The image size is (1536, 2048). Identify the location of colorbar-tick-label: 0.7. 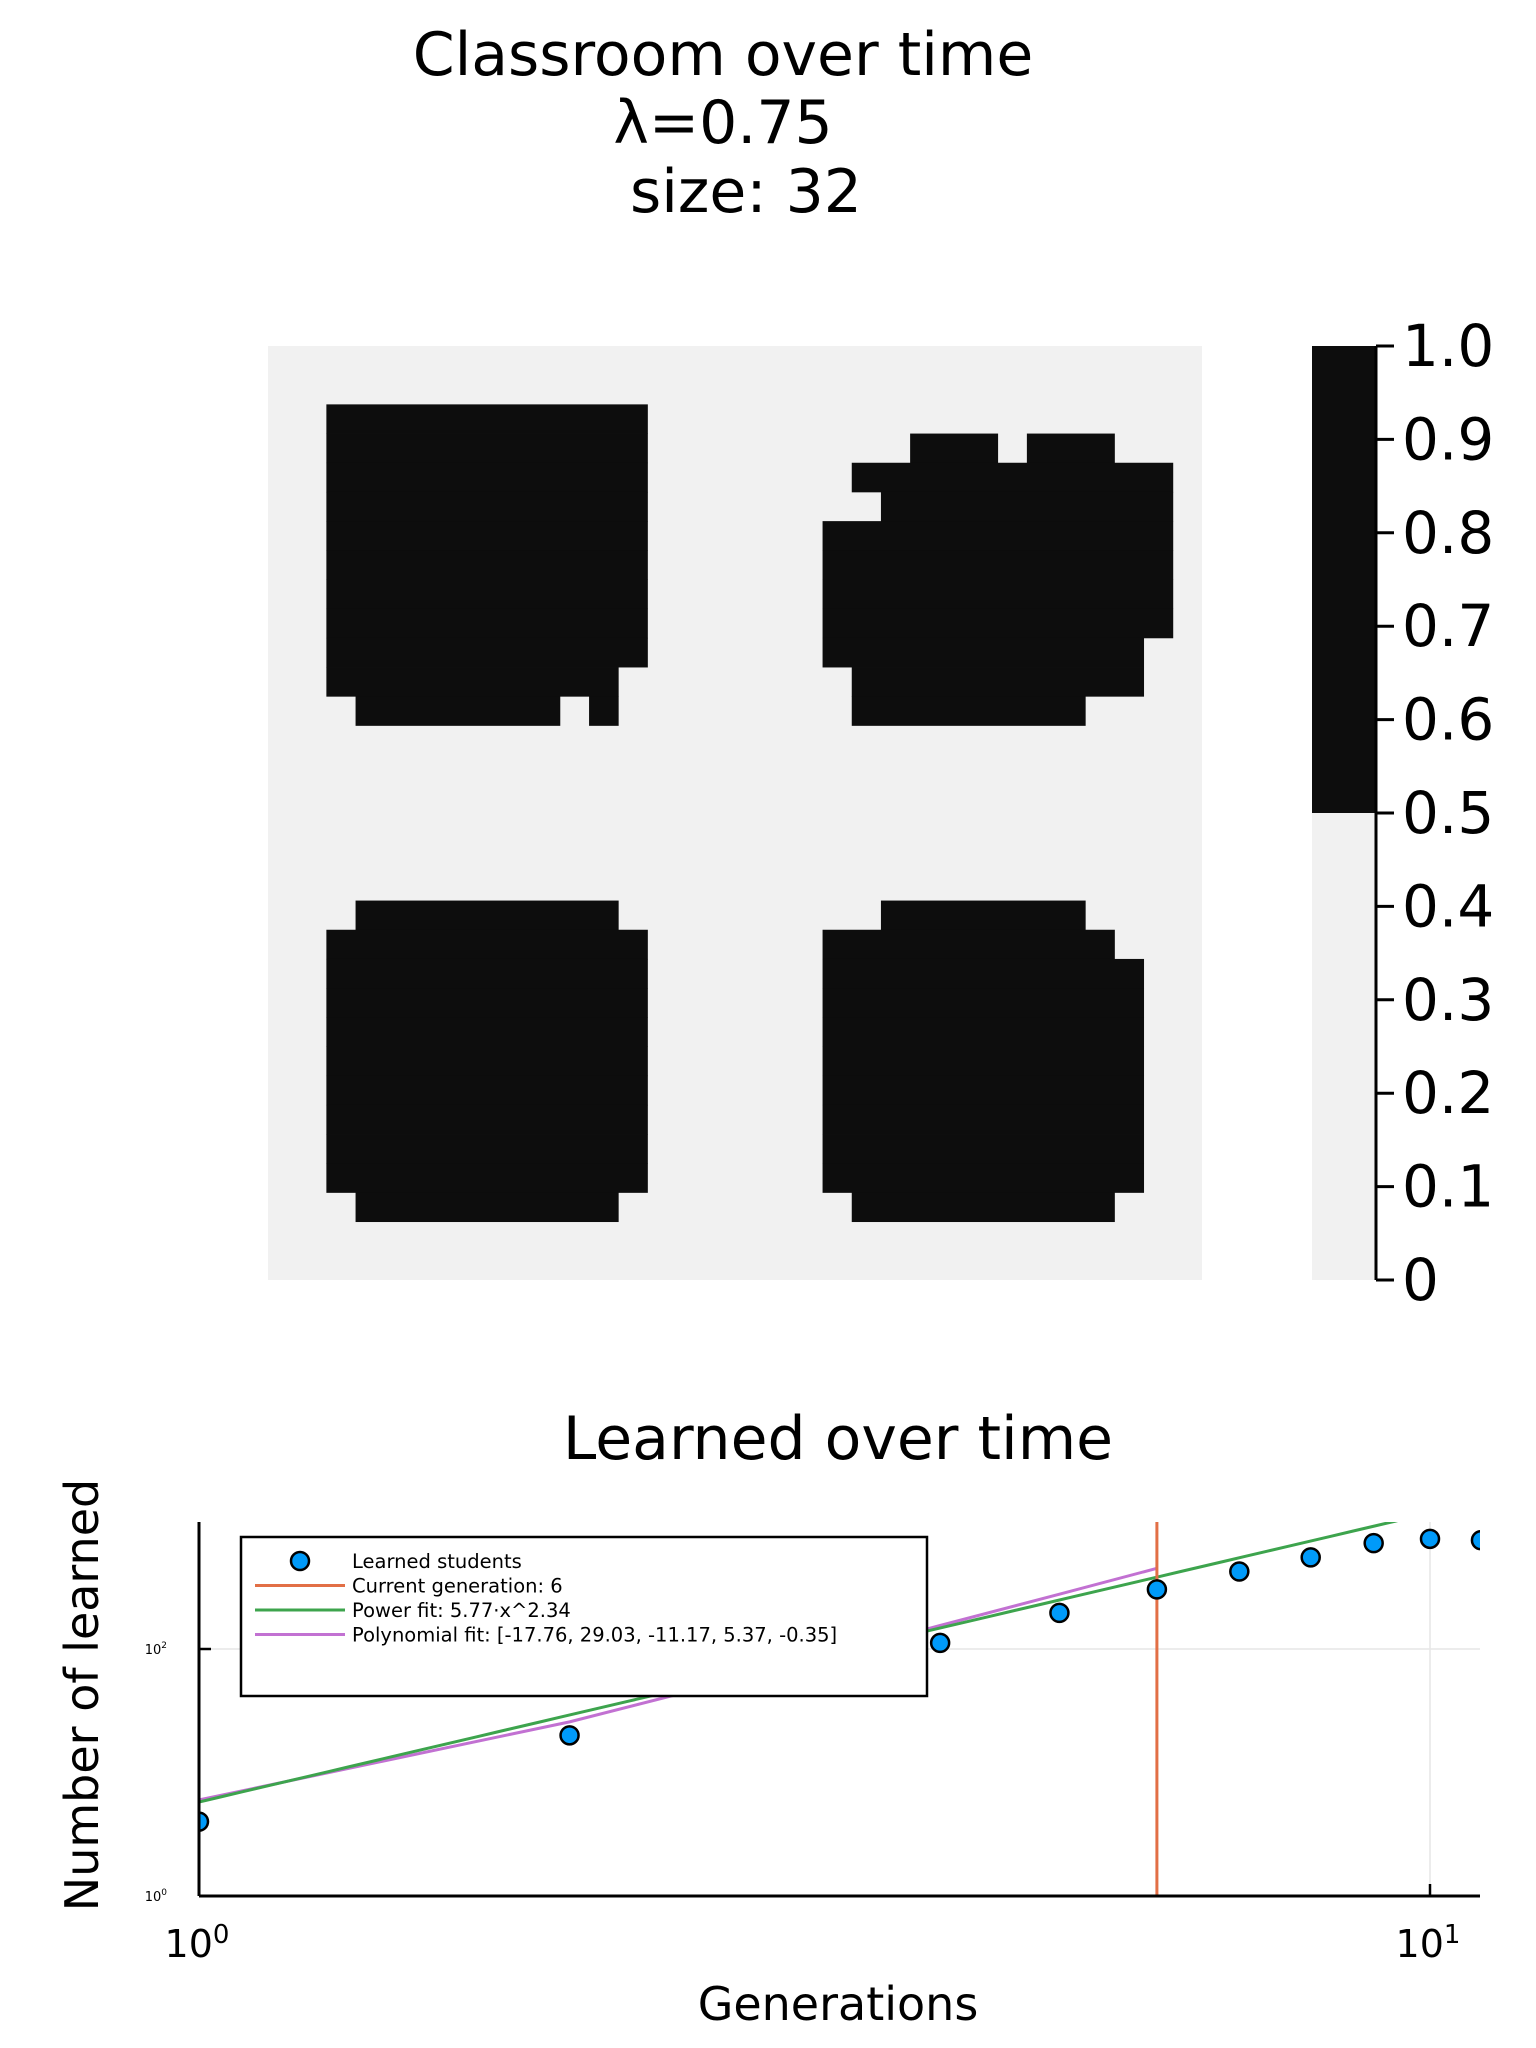
(1448, 626).